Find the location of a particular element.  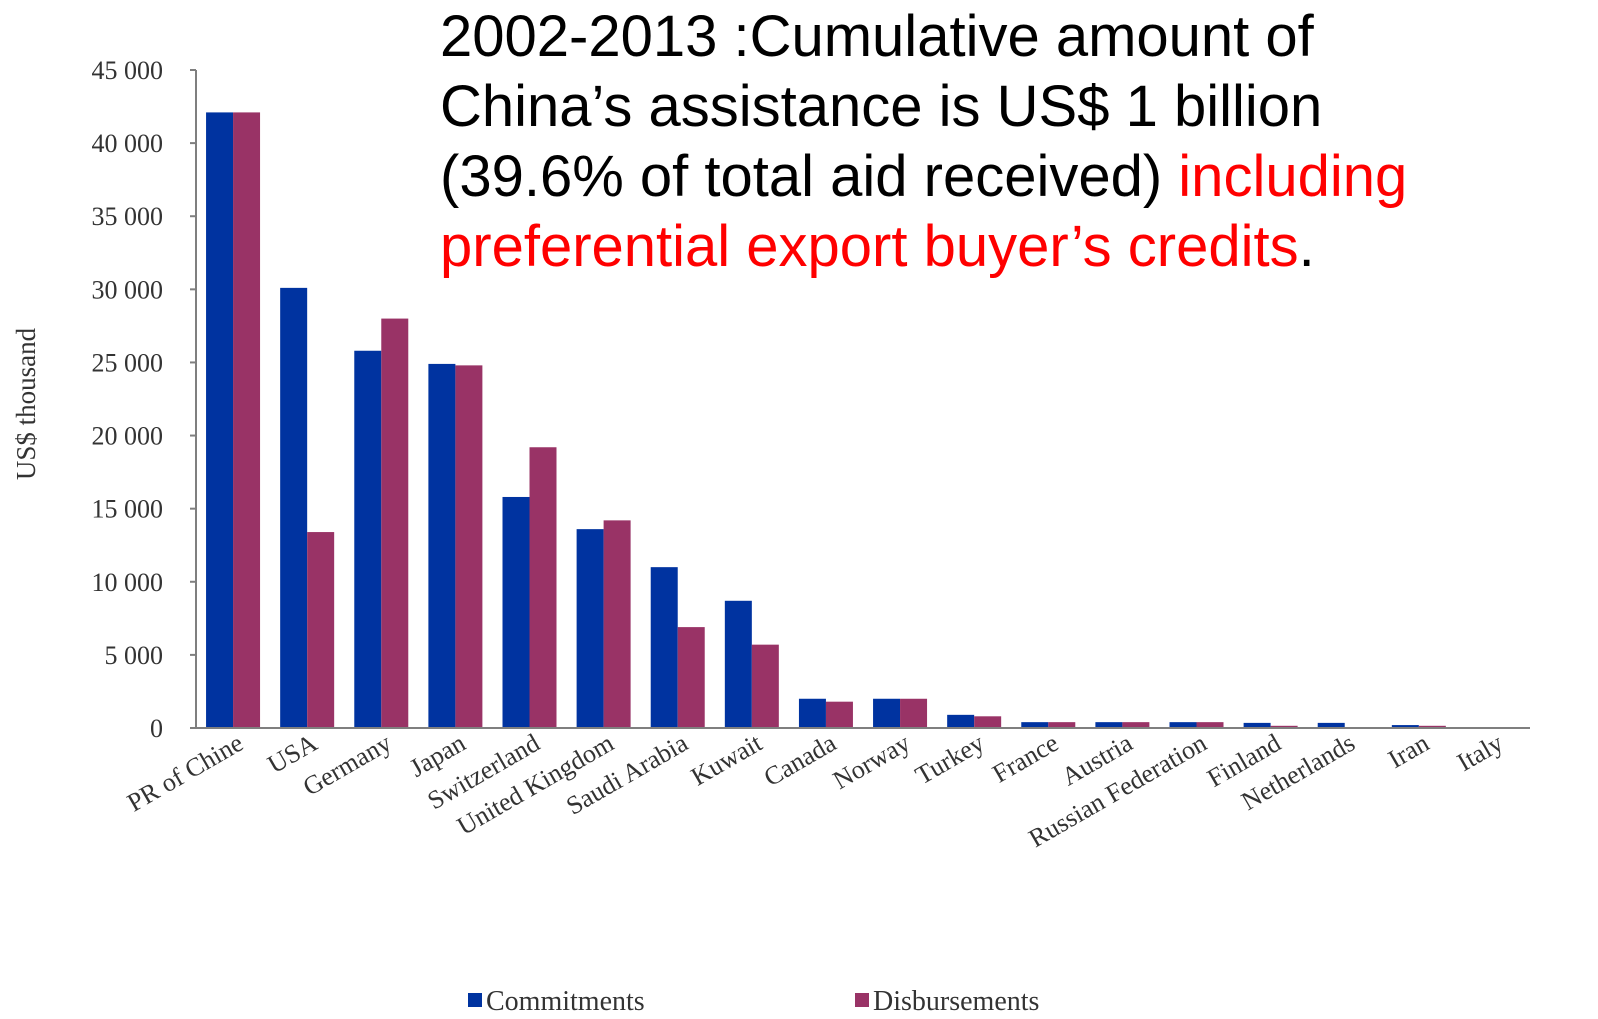

y-tick-label: 25 000 is located at coordinates (128, 362).